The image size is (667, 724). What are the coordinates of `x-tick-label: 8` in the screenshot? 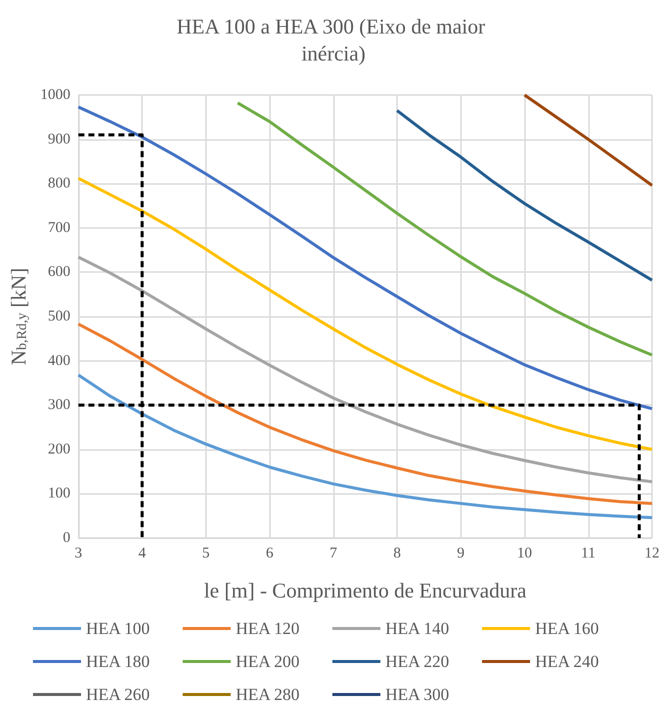 It's located at (397, 554).